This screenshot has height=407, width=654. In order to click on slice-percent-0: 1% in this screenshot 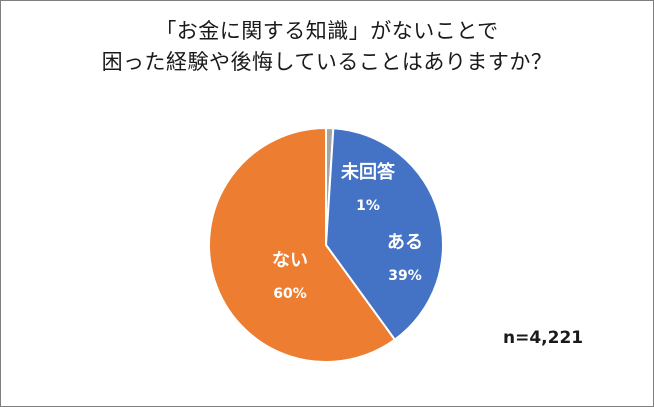, I will do `click(368, 206)`.